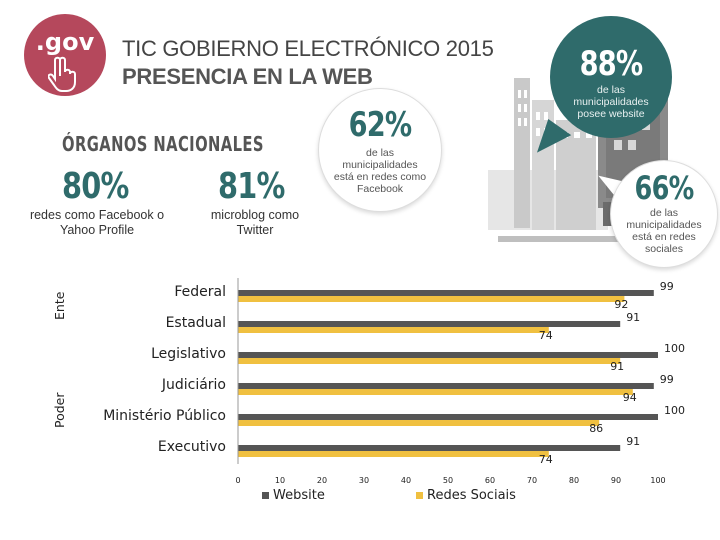 The height and width of the screenshot is (540, 720). I want to click on x-tick-90: 90, so click(616, 480).